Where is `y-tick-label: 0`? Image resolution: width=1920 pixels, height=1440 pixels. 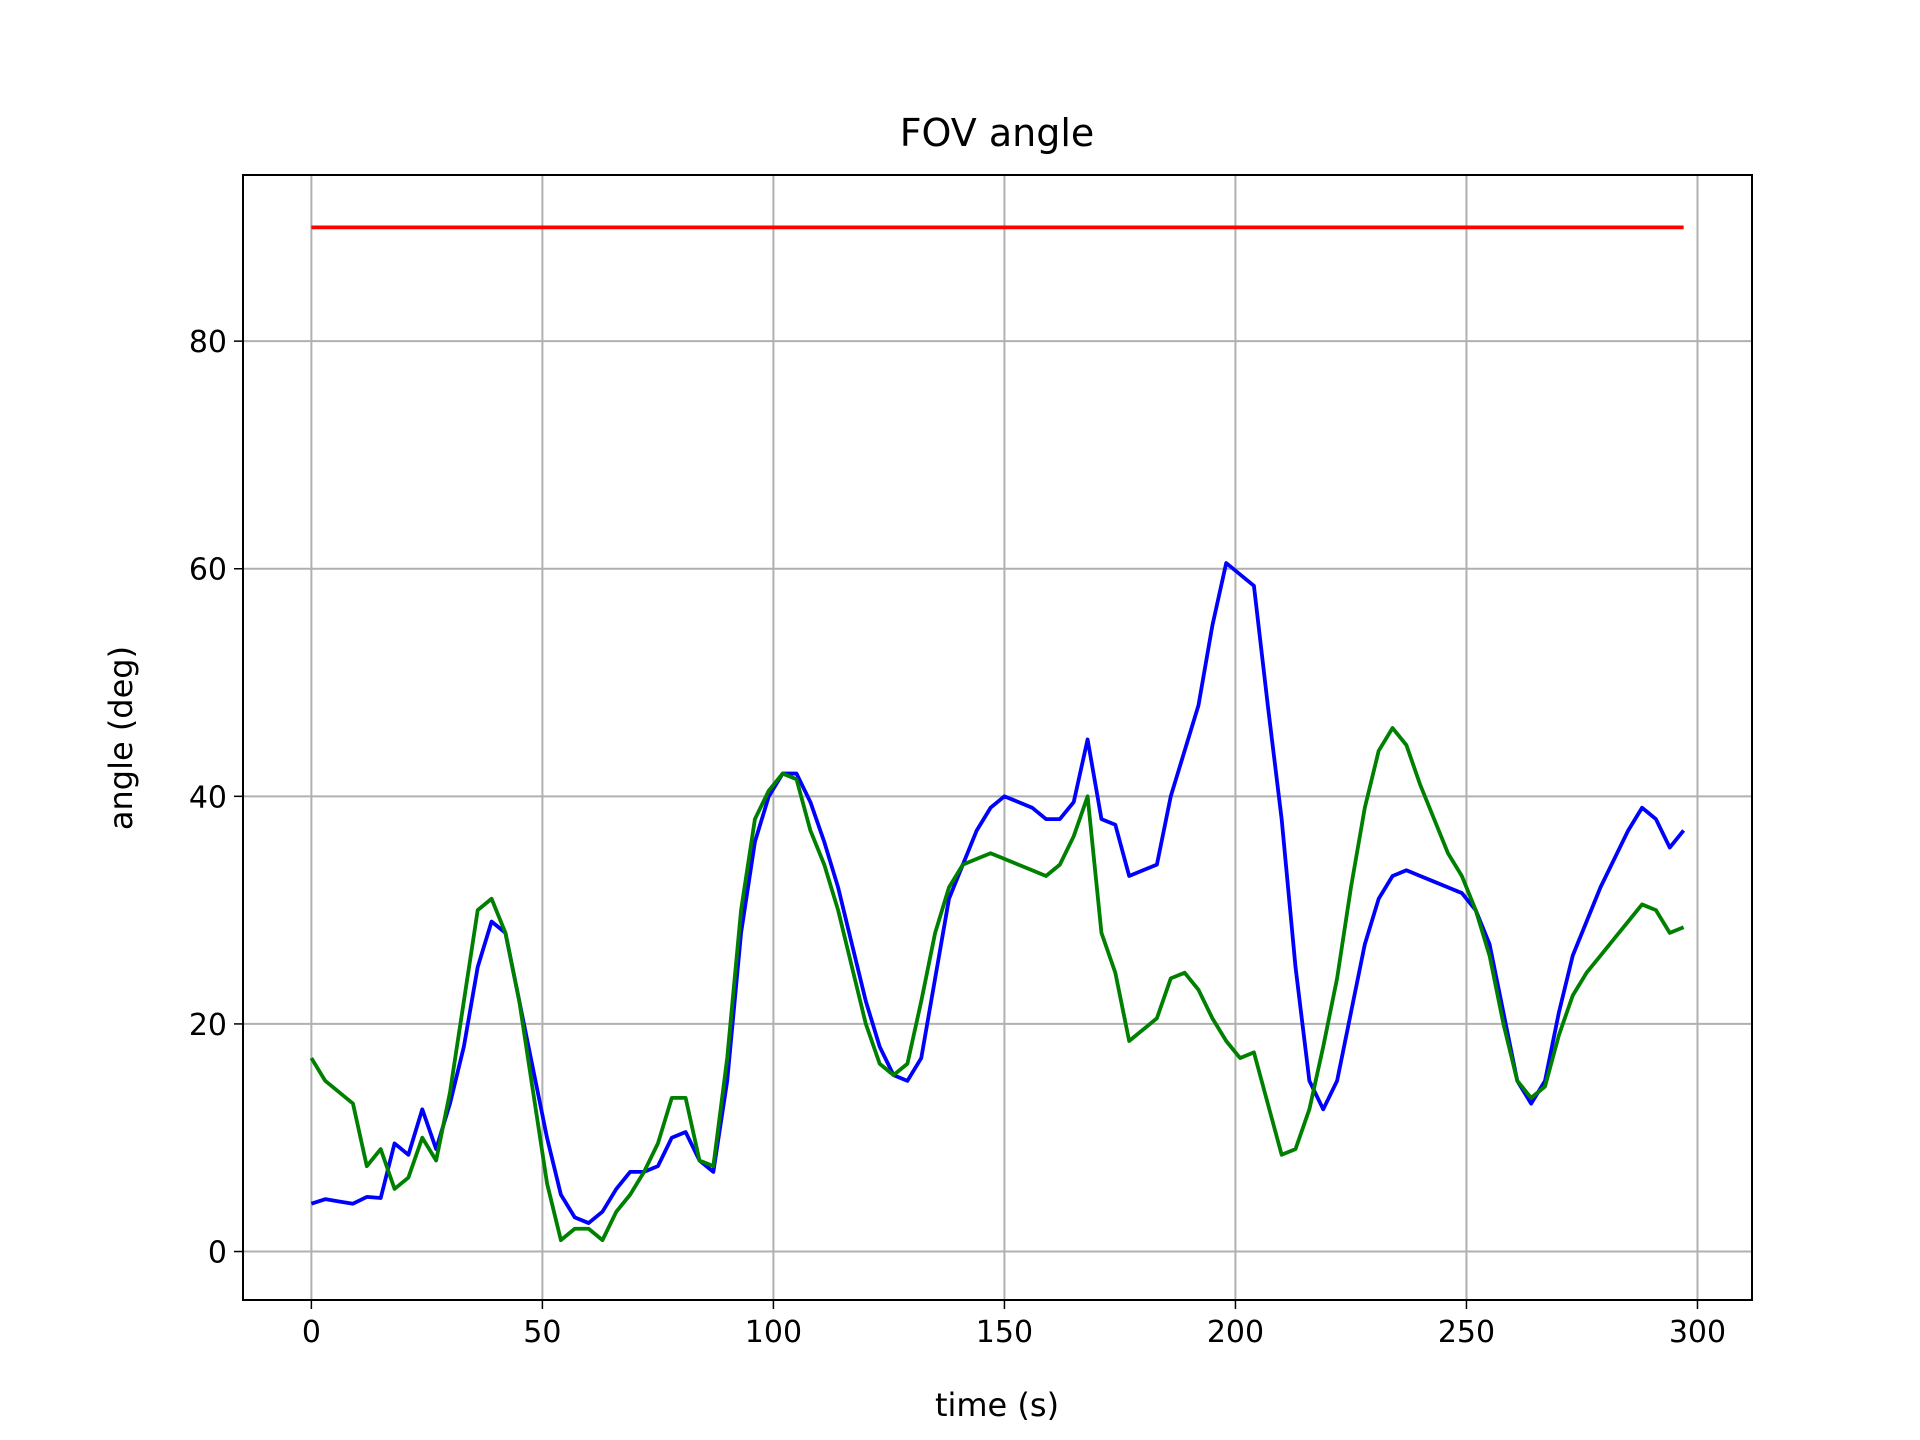
y-tick-label: 0 is located at coordinates (217, 1253).